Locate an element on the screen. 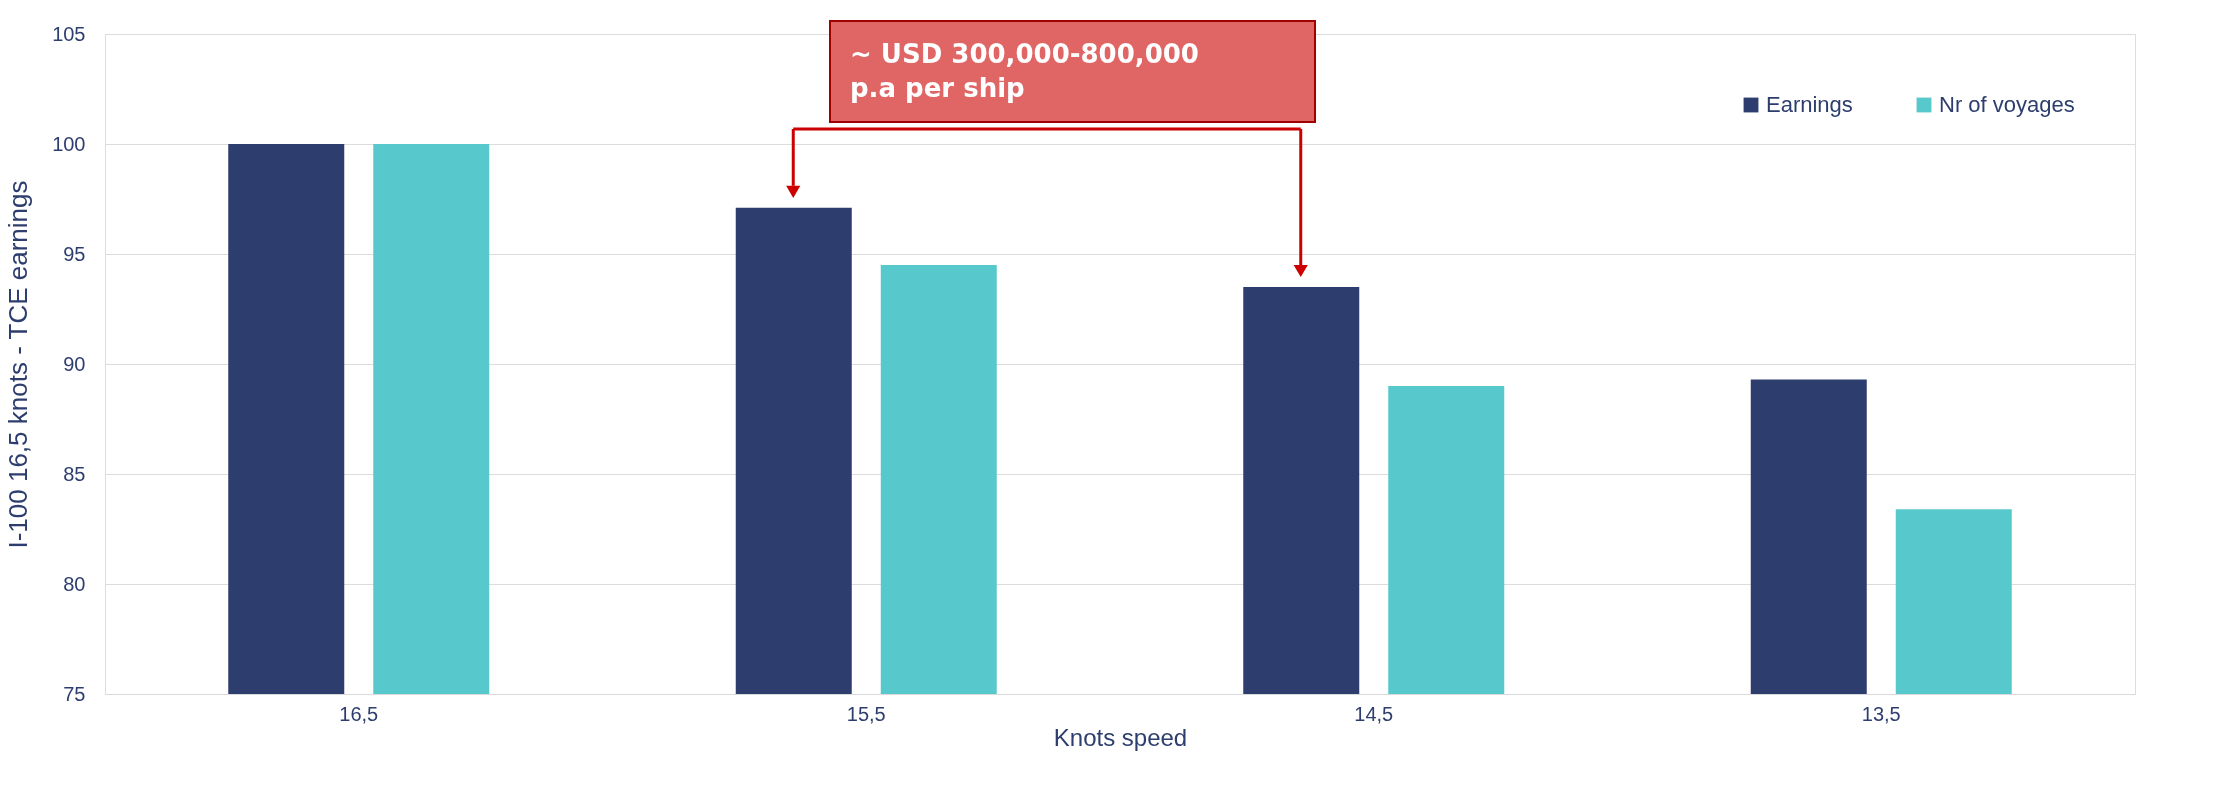  x-tick-label: 14,5 is located at coordinates (1374, 713).